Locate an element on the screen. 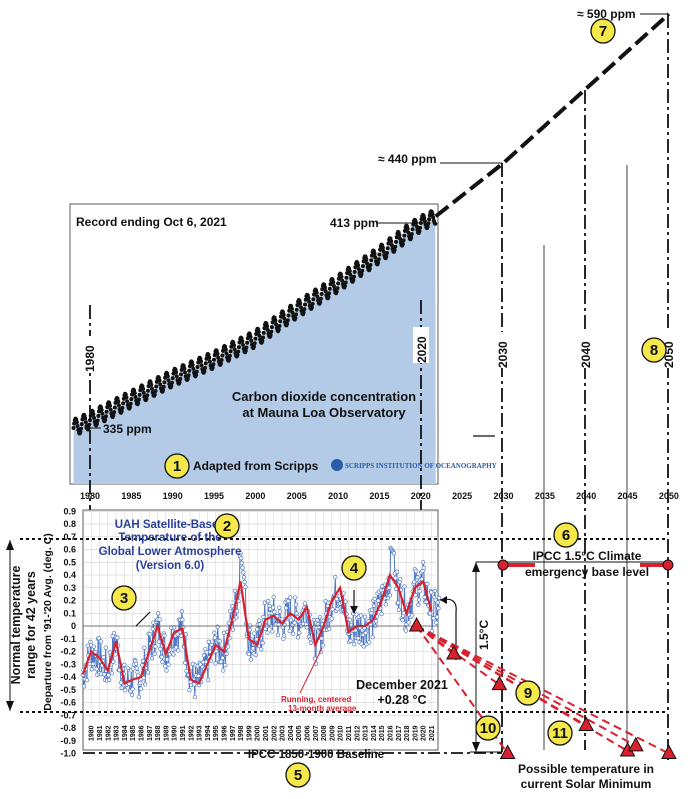 The width and height of the screenshot is (688, 799). scripps-logo: SCRIPPS INSTITUTION OF OCEANOGRAPHY is located at coordinates (414, 465).